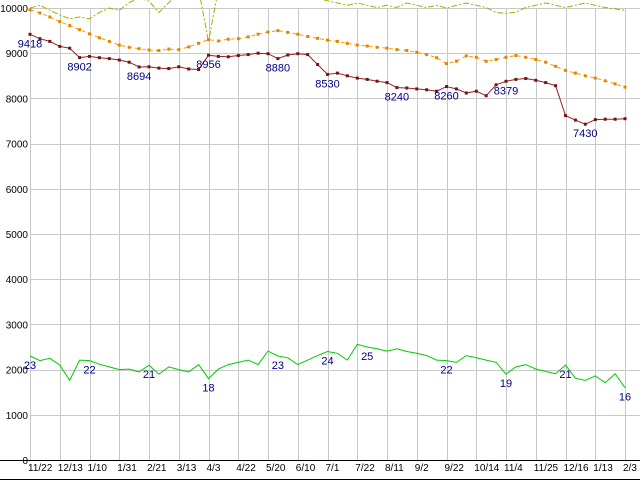  Describe the element at coordinates (25, 461) in the screenshot. I see `y-tick-label: 0` at that location.